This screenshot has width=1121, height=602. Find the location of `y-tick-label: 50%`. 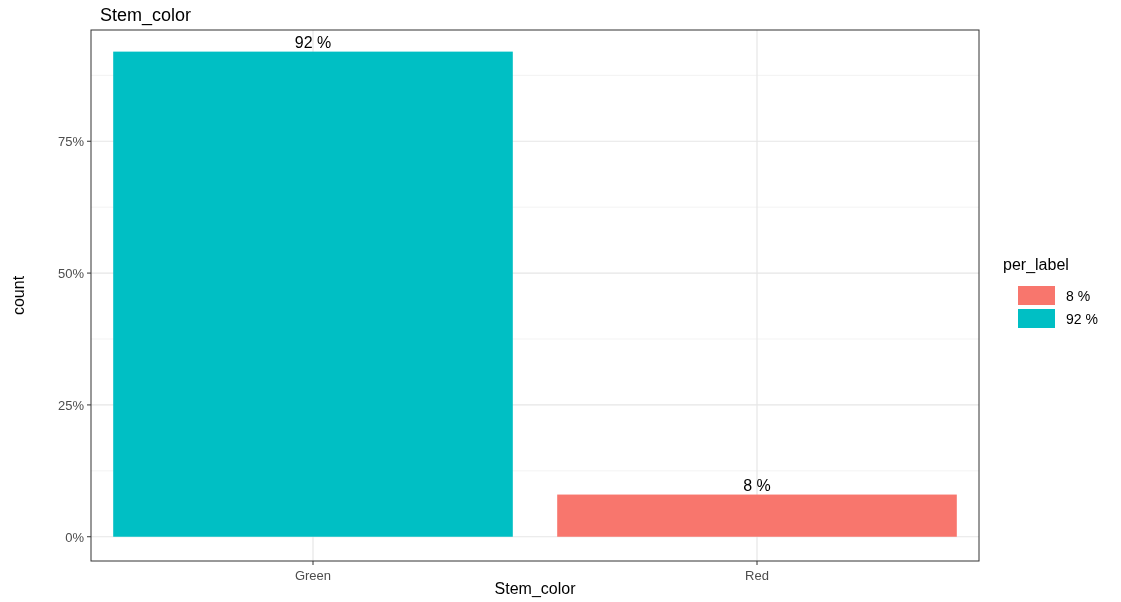

y-tick-label: 50% is located at coordinates (71, 274).